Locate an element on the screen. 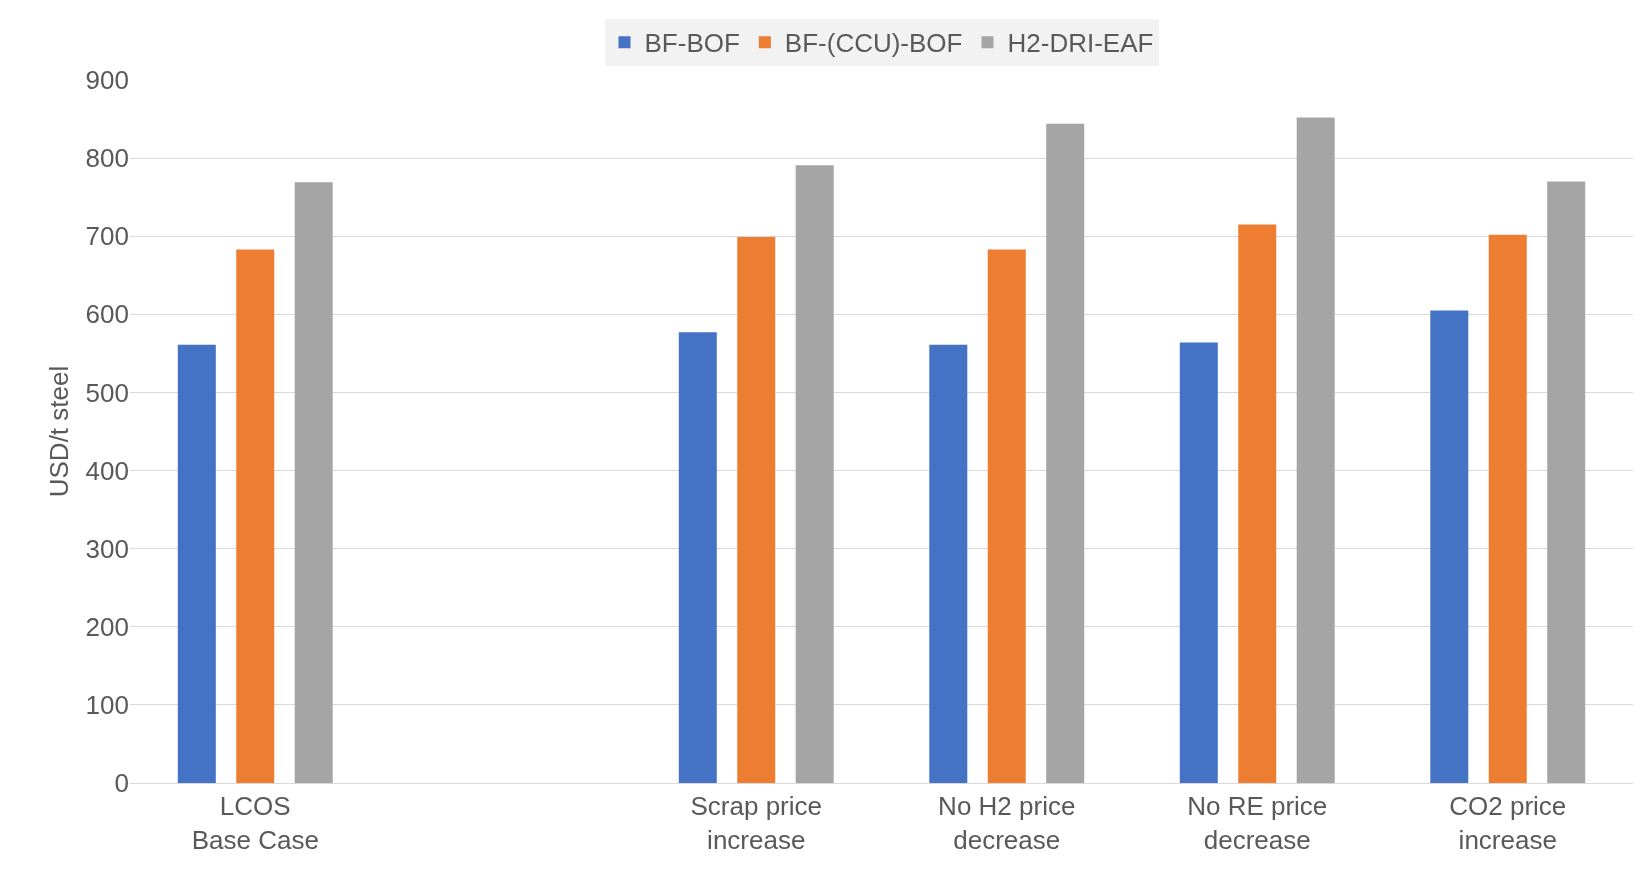  y-tick-label: 900 is located at coordinates (107, 80).